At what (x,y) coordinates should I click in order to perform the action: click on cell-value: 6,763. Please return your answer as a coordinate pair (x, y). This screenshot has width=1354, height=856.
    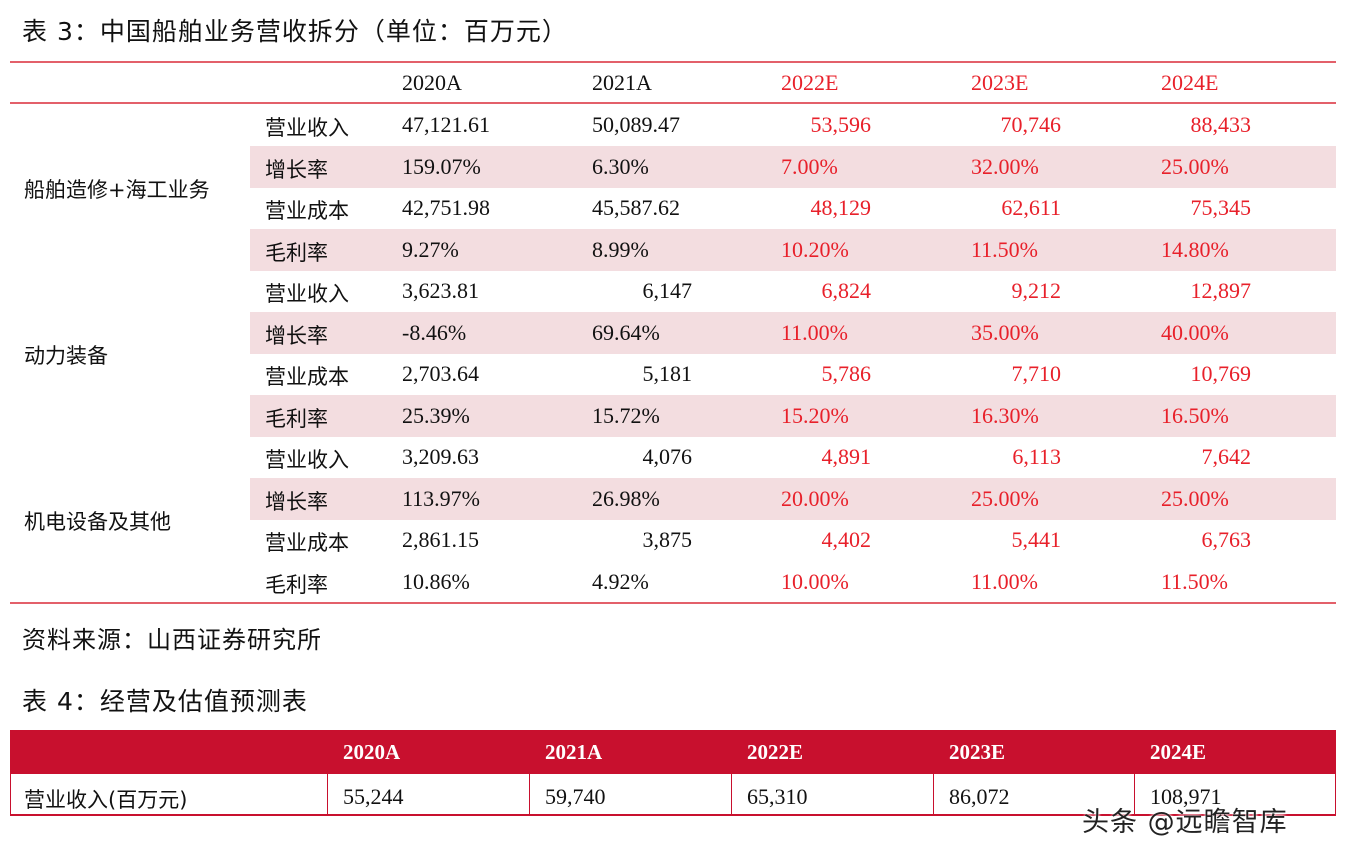
    Looking at the image, I should click on (1226, 539).